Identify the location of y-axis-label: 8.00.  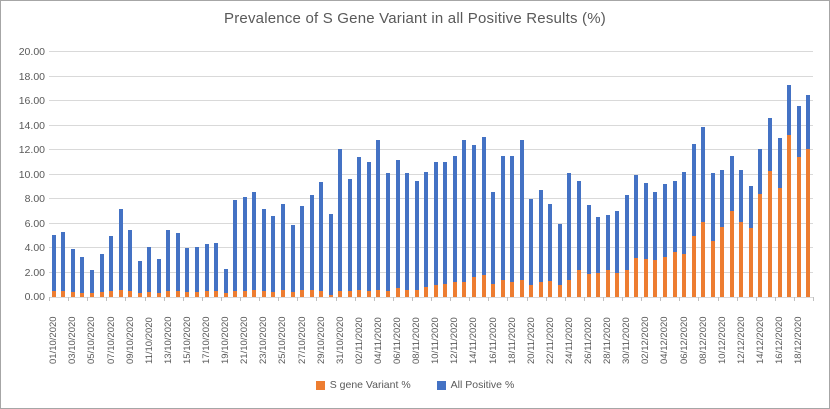
(34, 199).